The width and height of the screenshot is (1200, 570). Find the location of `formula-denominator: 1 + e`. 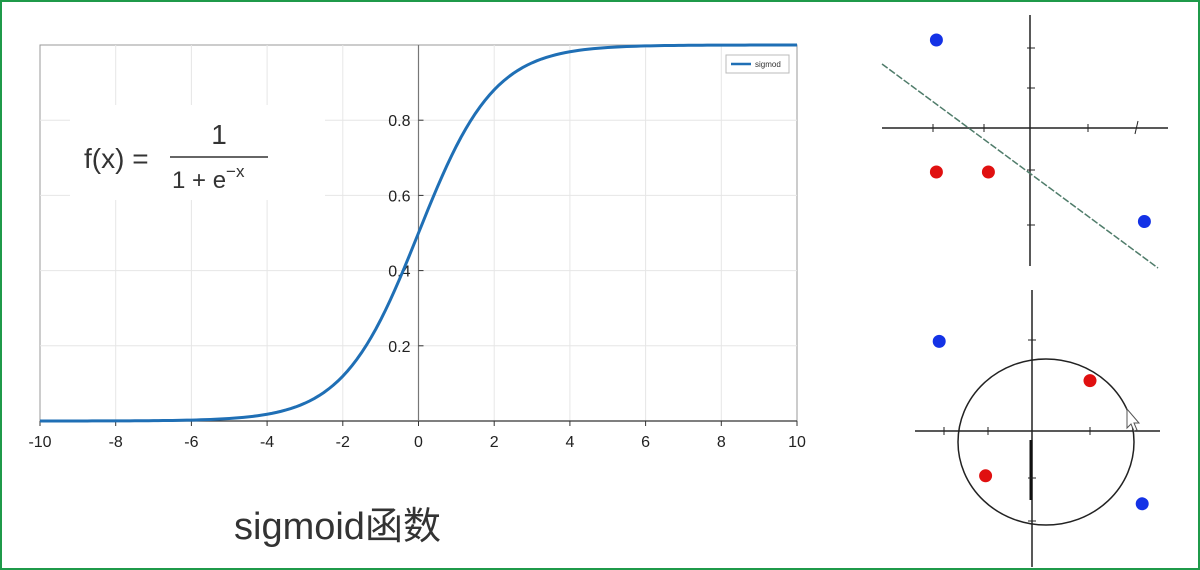

formula-denominator: 1 + e is located at coordinates (199, 180).